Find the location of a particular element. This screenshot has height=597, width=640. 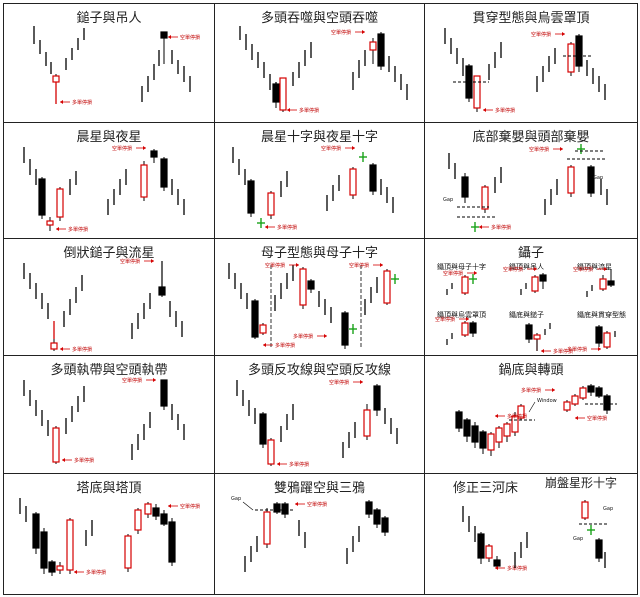

pattern-panel: 倒狀鎚子與流星 多單停損 空單停損 is located at coordinates (109, 297).